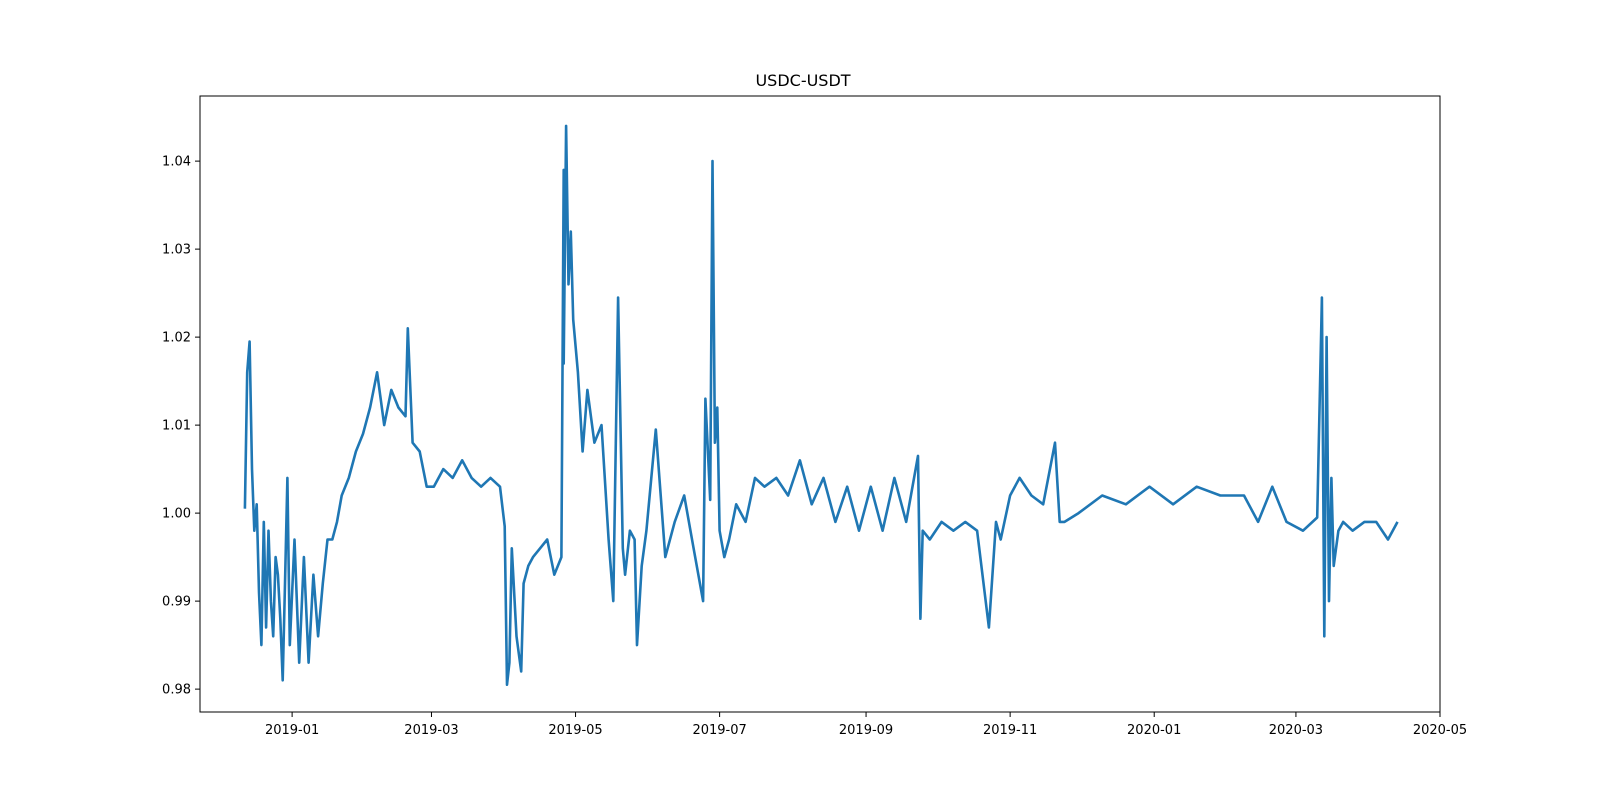 This screenshot has width=1600, height=800. What do you see at coordinates (1440, 730) in the screenshot?
I see `x-tick-label: 2020-05` at bounding box center [1440, 730].